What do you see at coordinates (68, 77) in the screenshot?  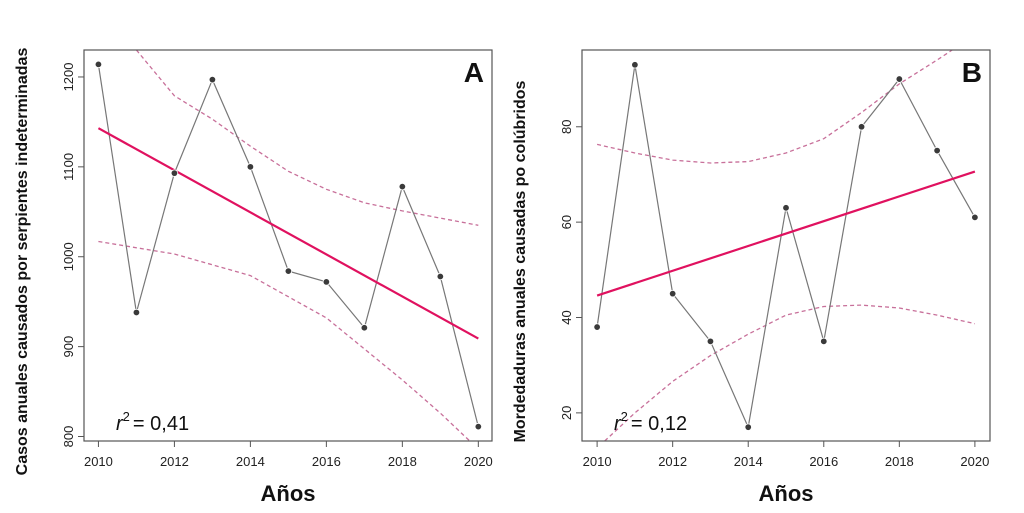 I see `y-tick-label: 1200` at bounding box center [68, 77].